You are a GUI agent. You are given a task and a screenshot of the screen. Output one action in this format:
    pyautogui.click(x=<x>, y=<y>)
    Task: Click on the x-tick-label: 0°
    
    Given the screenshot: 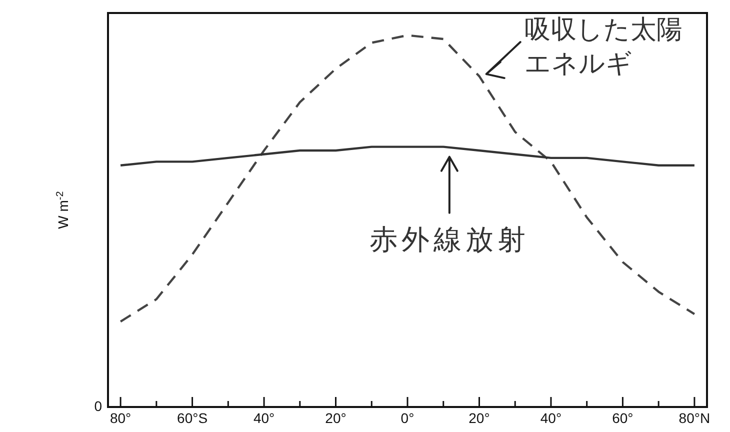 What is the action you would take?
    pyautogui.click(x=407, y=418)
    